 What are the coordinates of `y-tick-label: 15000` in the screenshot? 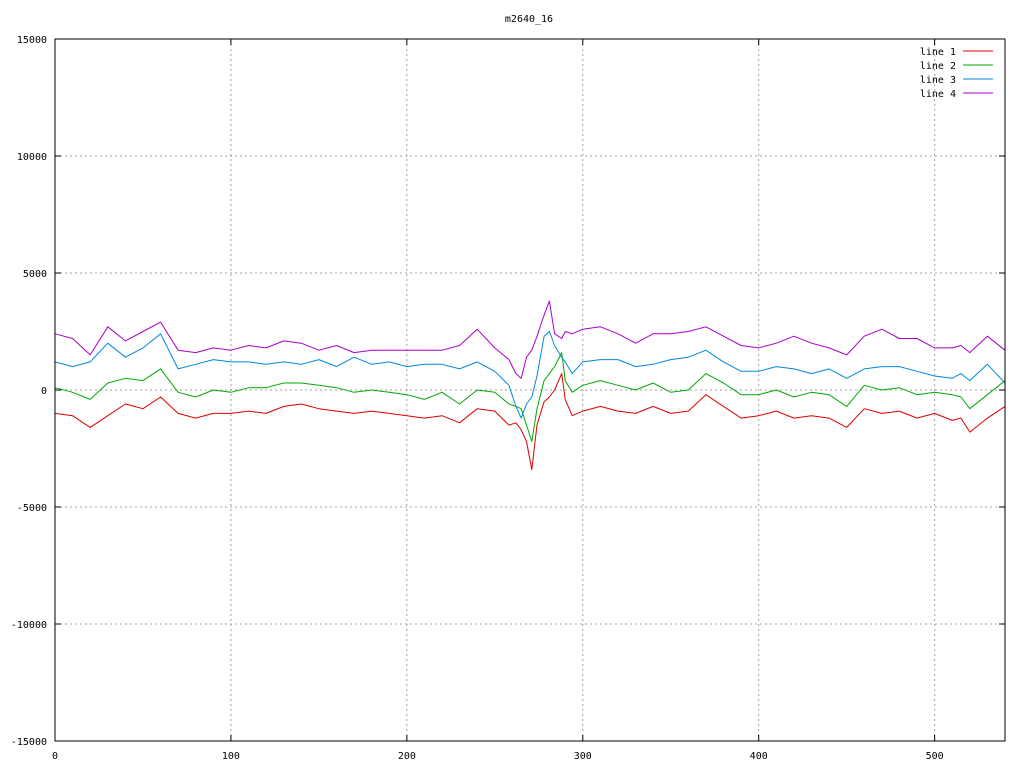 It's located at (32, 40).